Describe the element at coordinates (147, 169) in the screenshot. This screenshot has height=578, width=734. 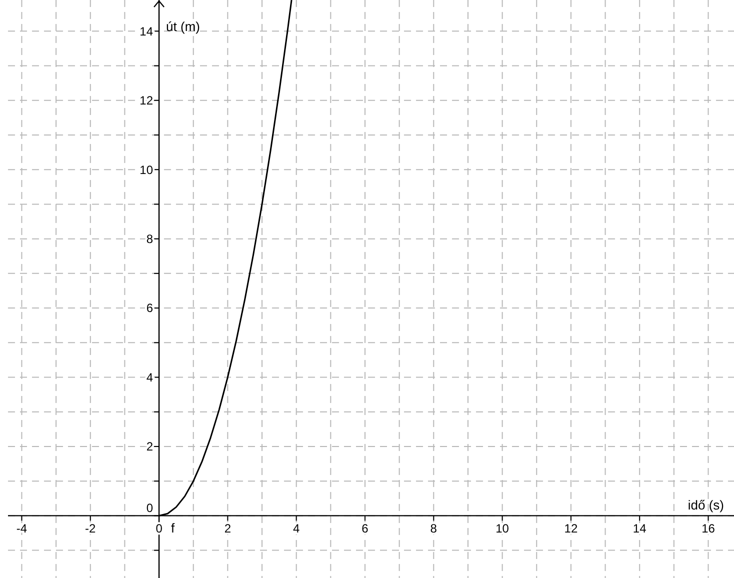
I see `y-tick-label: 10` at that location.